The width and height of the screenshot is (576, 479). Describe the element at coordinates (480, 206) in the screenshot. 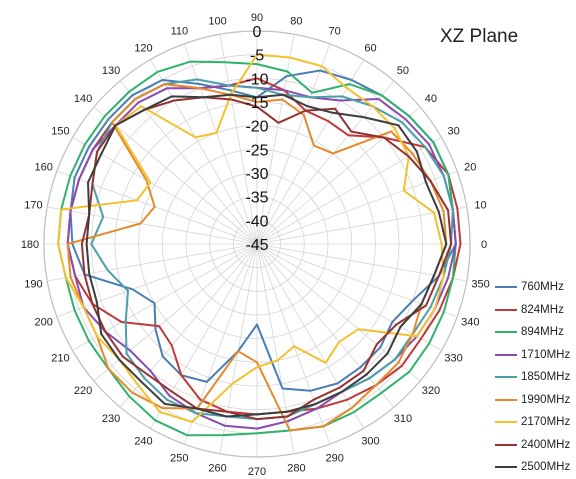

I see `angle-tick-label: 10` at that location.